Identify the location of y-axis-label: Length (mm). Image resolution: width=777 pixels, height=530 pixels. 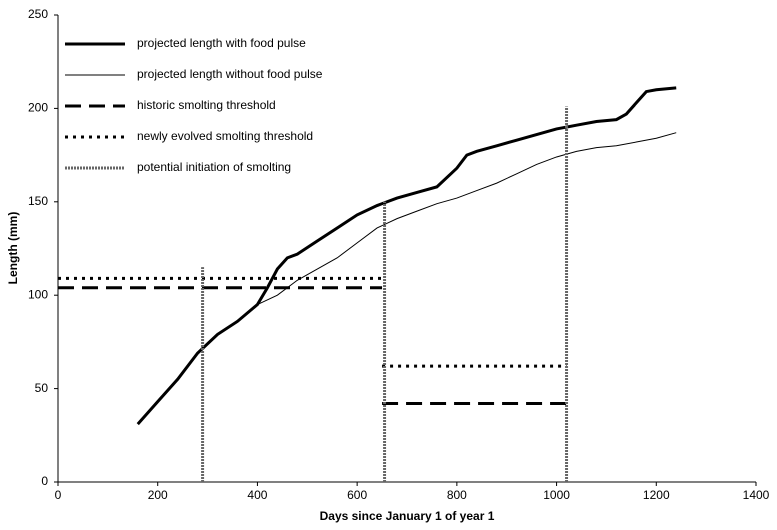
(13, 248).